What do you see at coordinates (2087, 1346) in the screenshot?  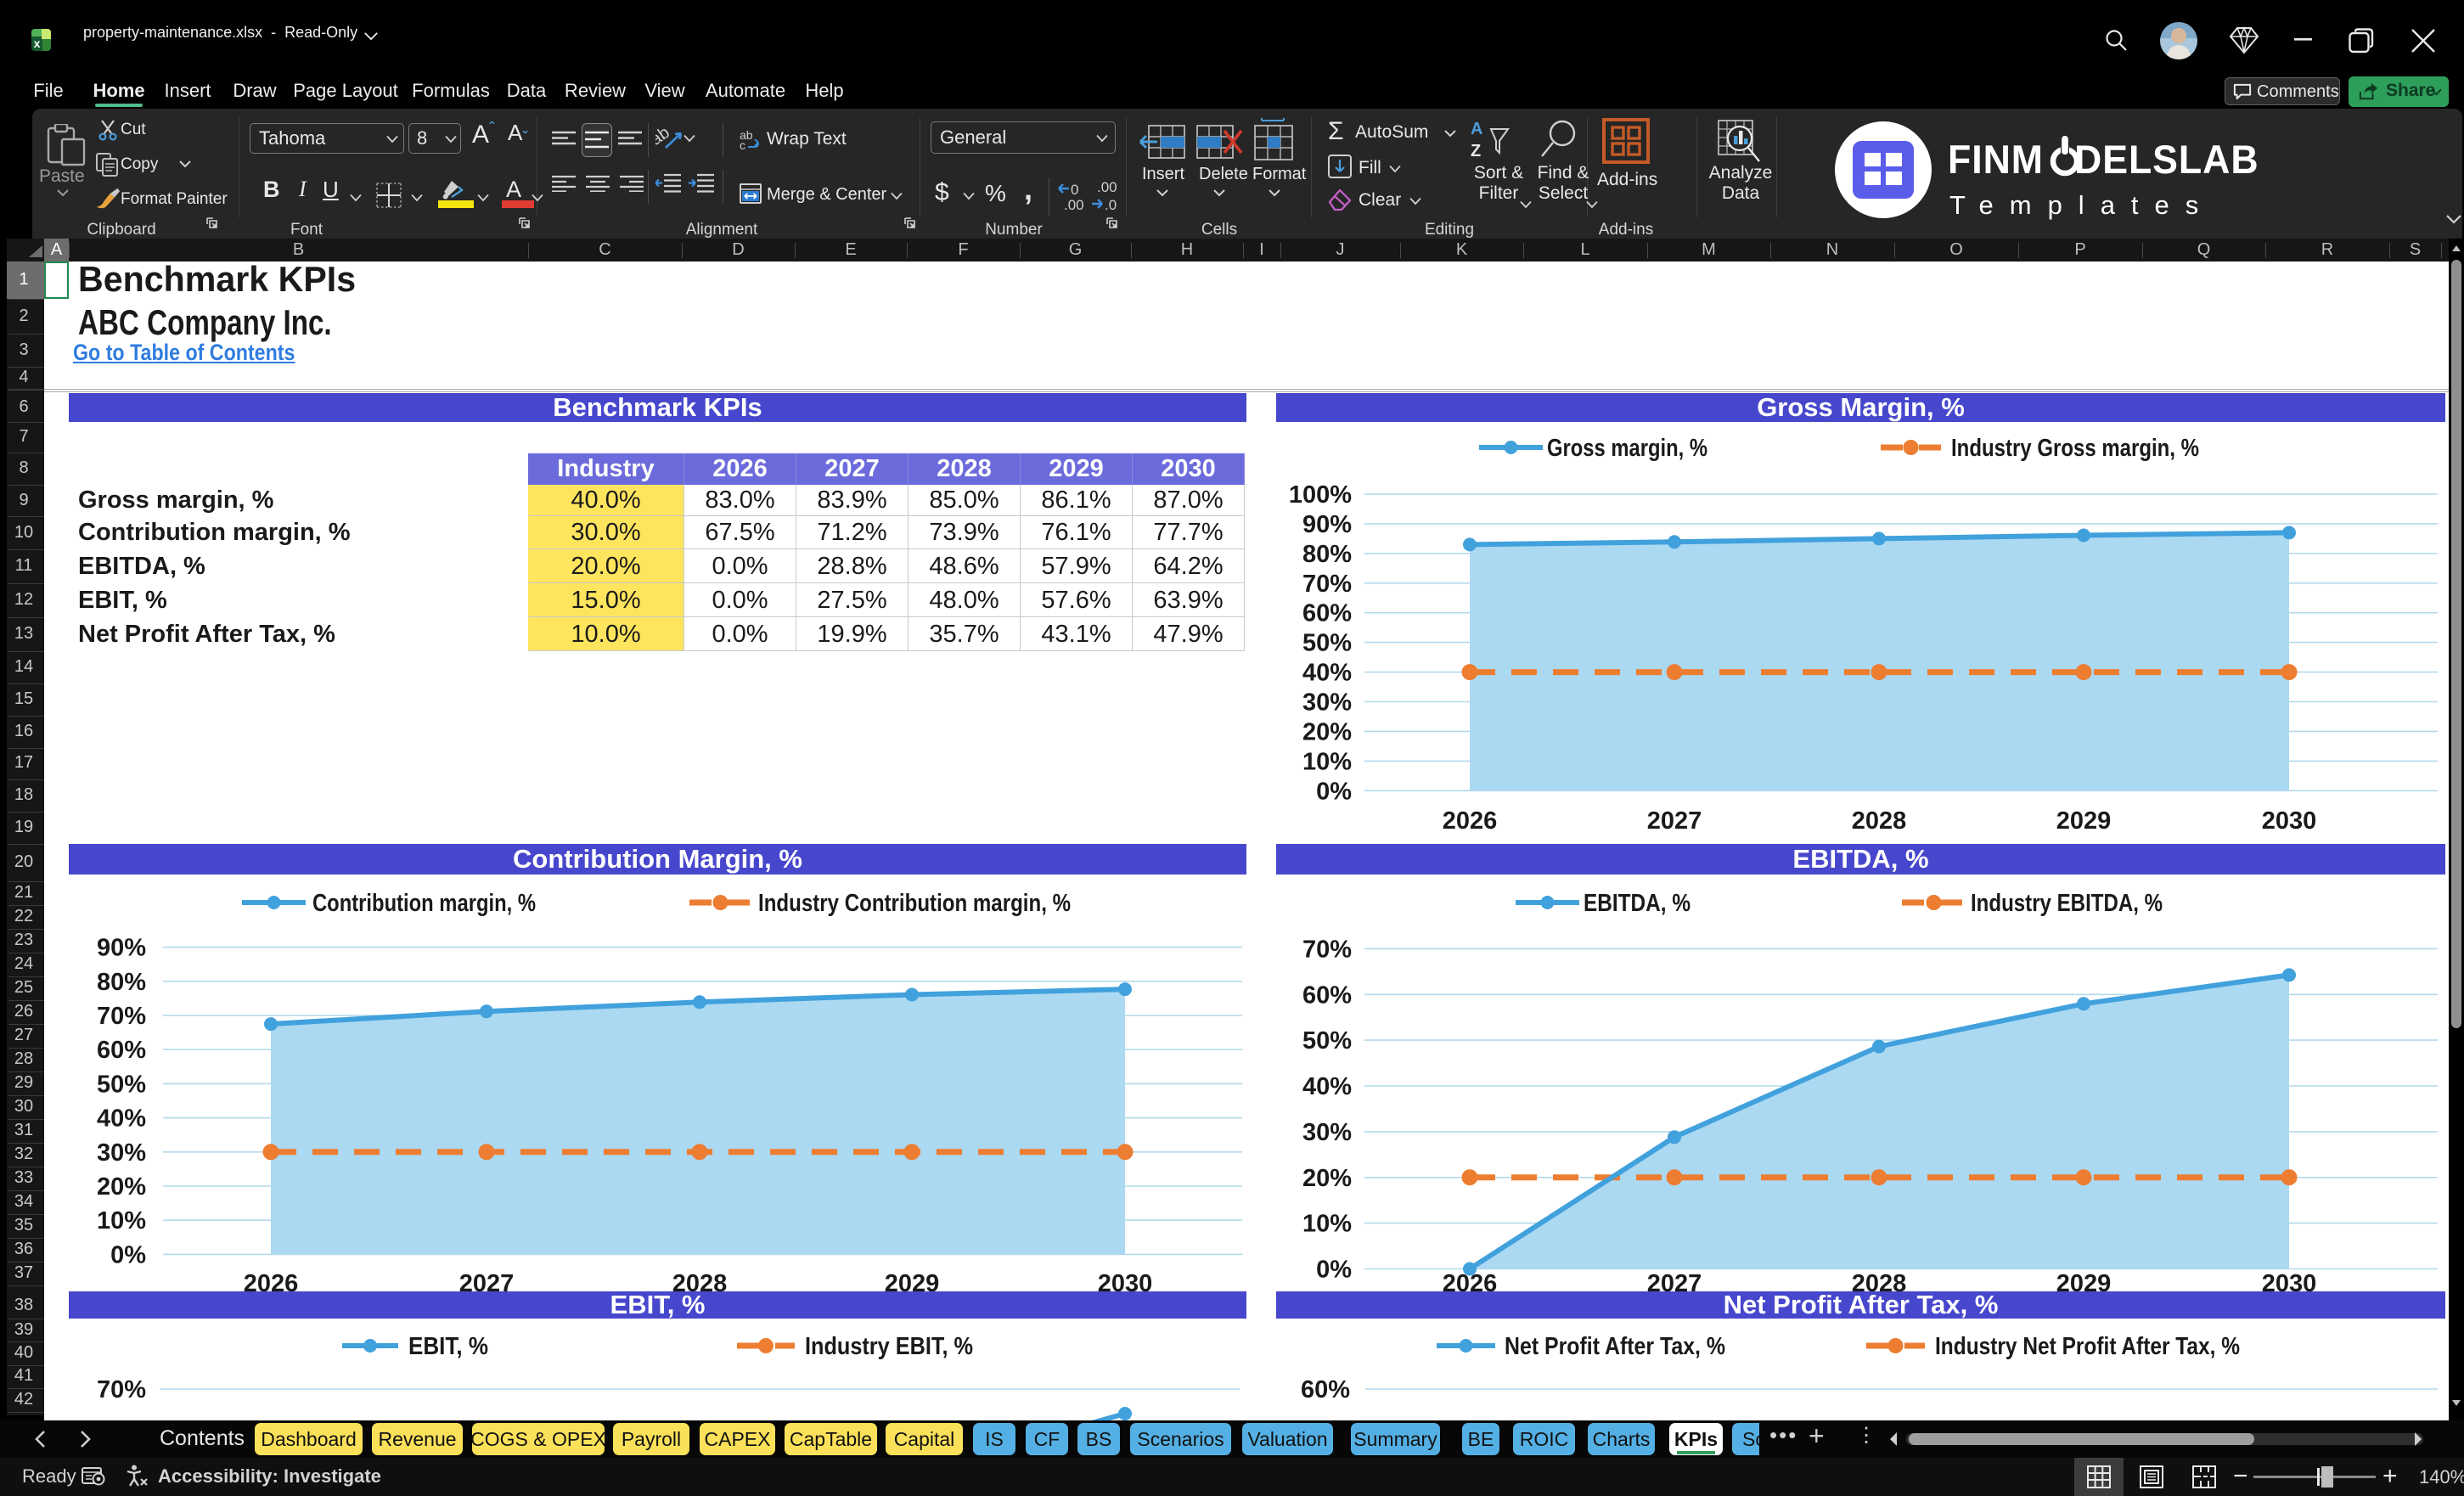 I see `svg-text:Industry Net Profit After Tax,: Industry Net Profit After Tax, %` at bounding box center [2087, 1346].